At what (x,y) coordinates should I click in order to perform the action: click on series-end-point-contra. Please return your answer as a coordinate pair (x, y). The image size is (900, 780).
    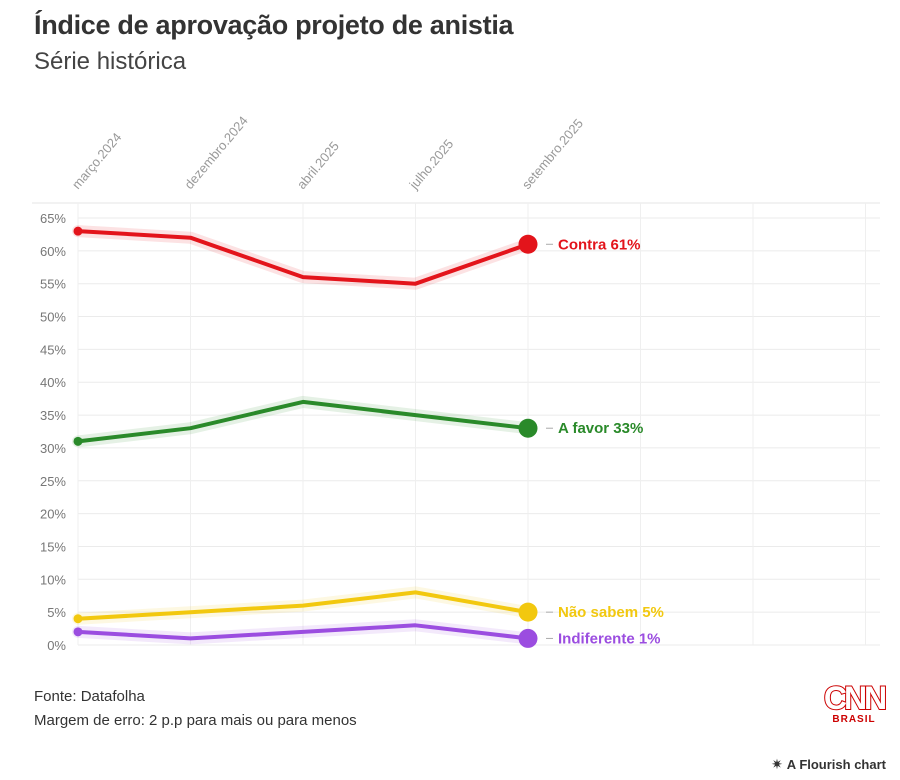
    Looking at the image, I should click on (528, 244).